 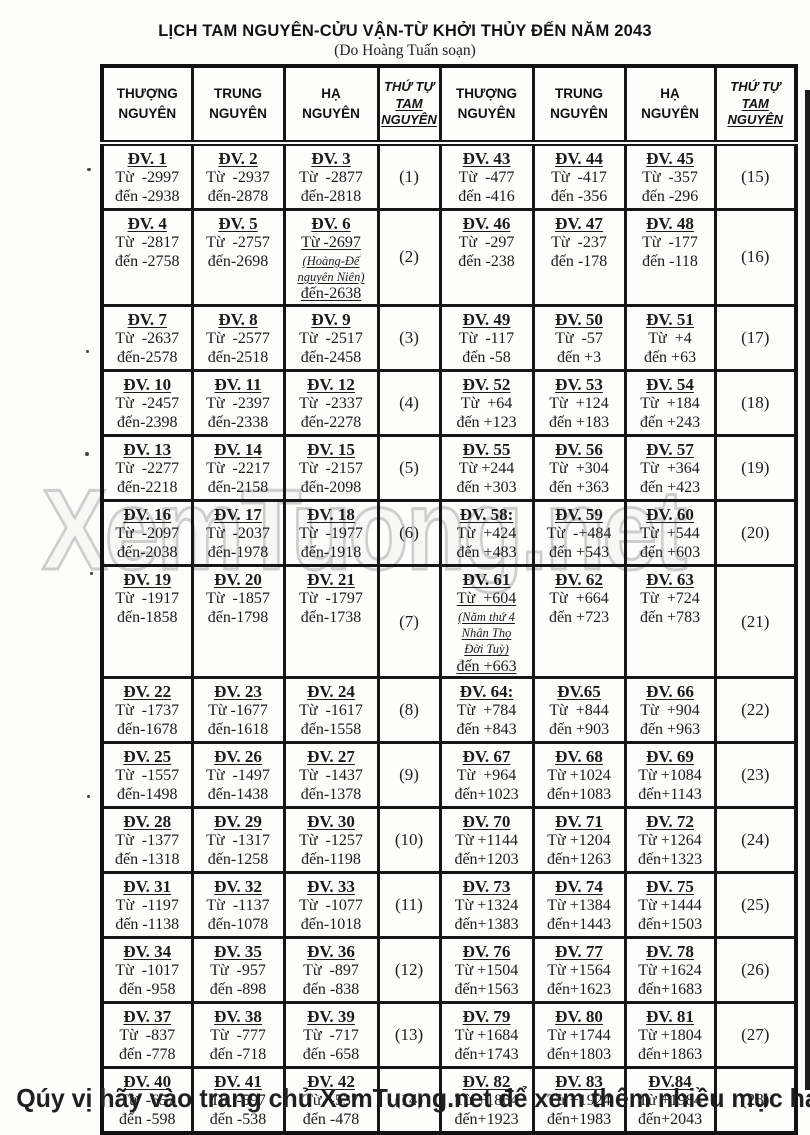 What do you see at coordinates (87, 454) in the screenshot?
I see `scan-speck` at bounding box center [87, 454].